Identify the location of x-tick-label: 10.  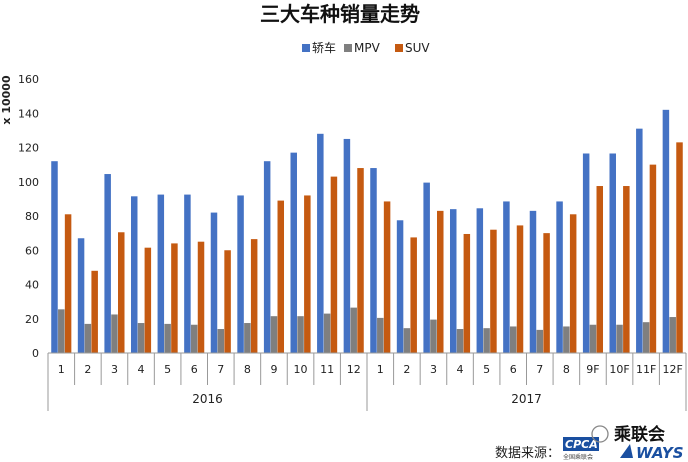
(301, 369).